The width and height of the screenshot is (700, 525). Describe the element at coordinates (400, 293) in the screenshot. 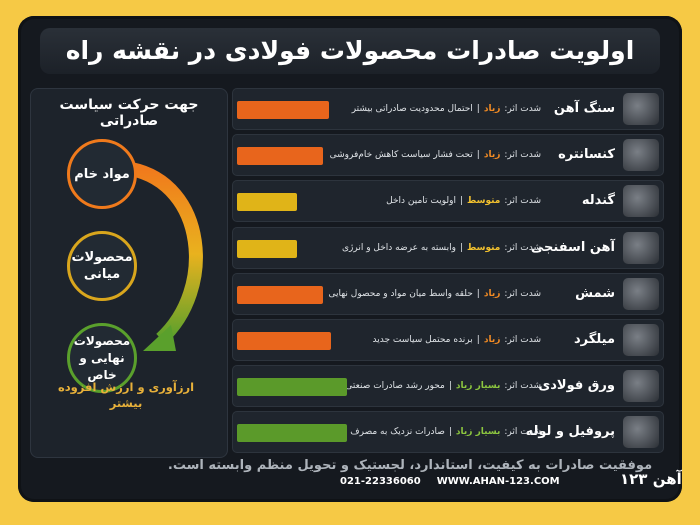

I see `product-note: حلقه واسط میان مواد و محصول نهایی` at that location.